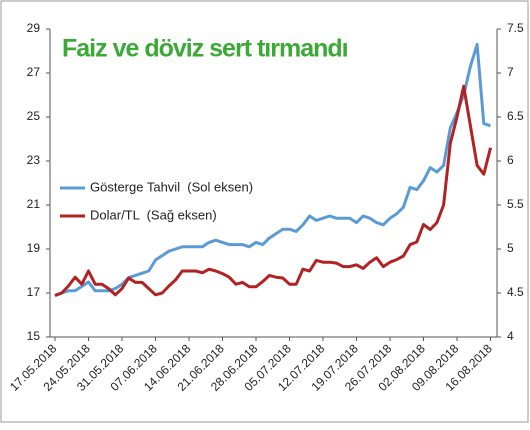  What do you see at coordinates (515, 292) in the screenshot?
I see `y2-tick-label: 4.5` at bounding box center [515, 292].